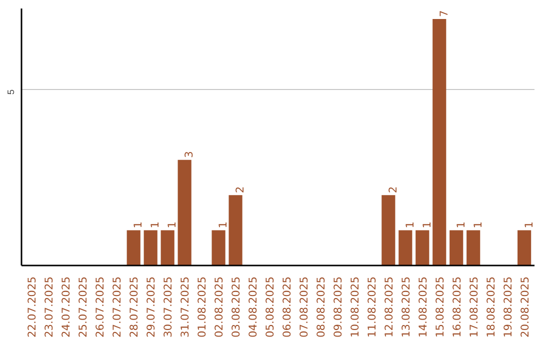  What do you see at coordinates (151, 307) in the screenshot?
I see `x-tick-label: 29.07.2025` at bounding box center [151, 307].